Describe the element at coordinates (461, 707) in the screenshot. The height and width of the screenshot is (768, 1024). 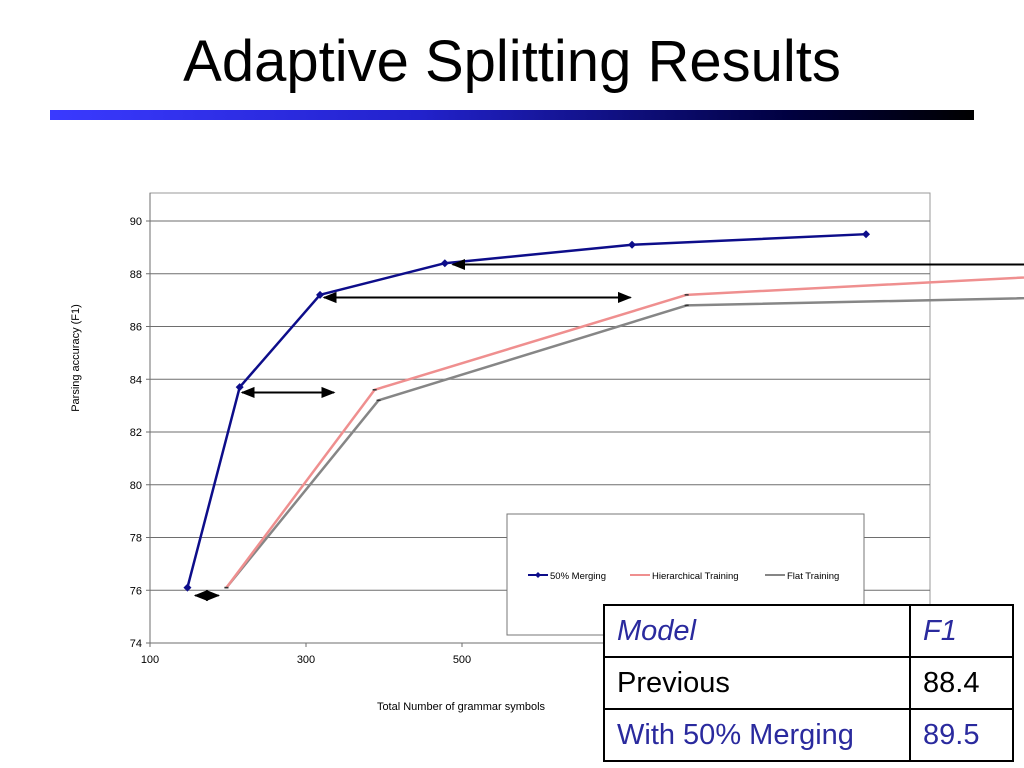
I see `x-axis-label: Total Number of grammar symbols` at that location.